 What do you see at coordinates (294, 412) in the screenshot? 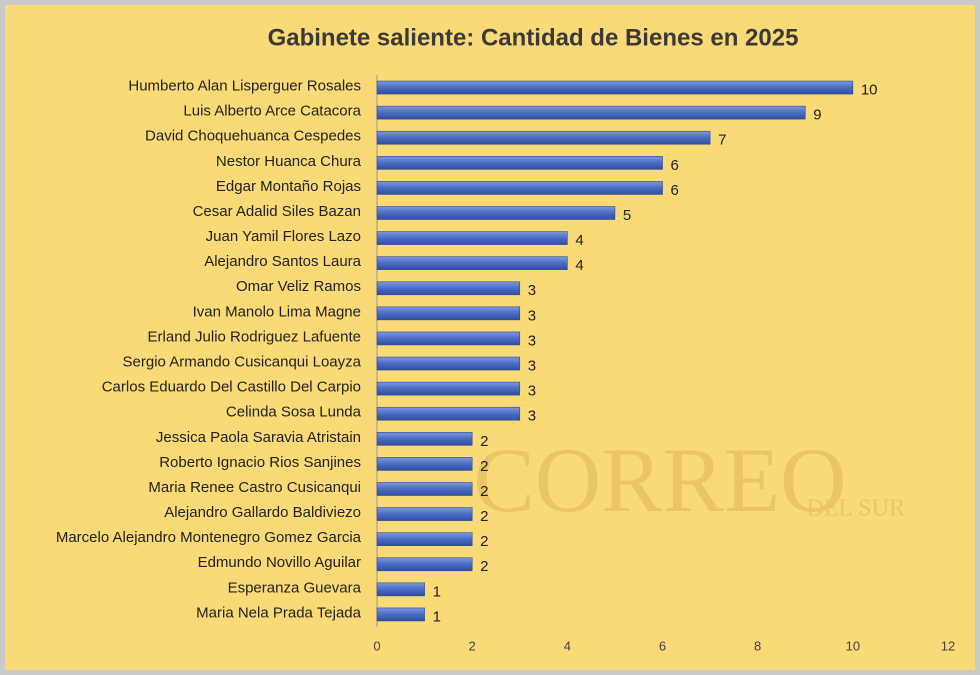
I see `y-tick-label: Celinda Sosa Lunda` at bounding box center [294, 412].